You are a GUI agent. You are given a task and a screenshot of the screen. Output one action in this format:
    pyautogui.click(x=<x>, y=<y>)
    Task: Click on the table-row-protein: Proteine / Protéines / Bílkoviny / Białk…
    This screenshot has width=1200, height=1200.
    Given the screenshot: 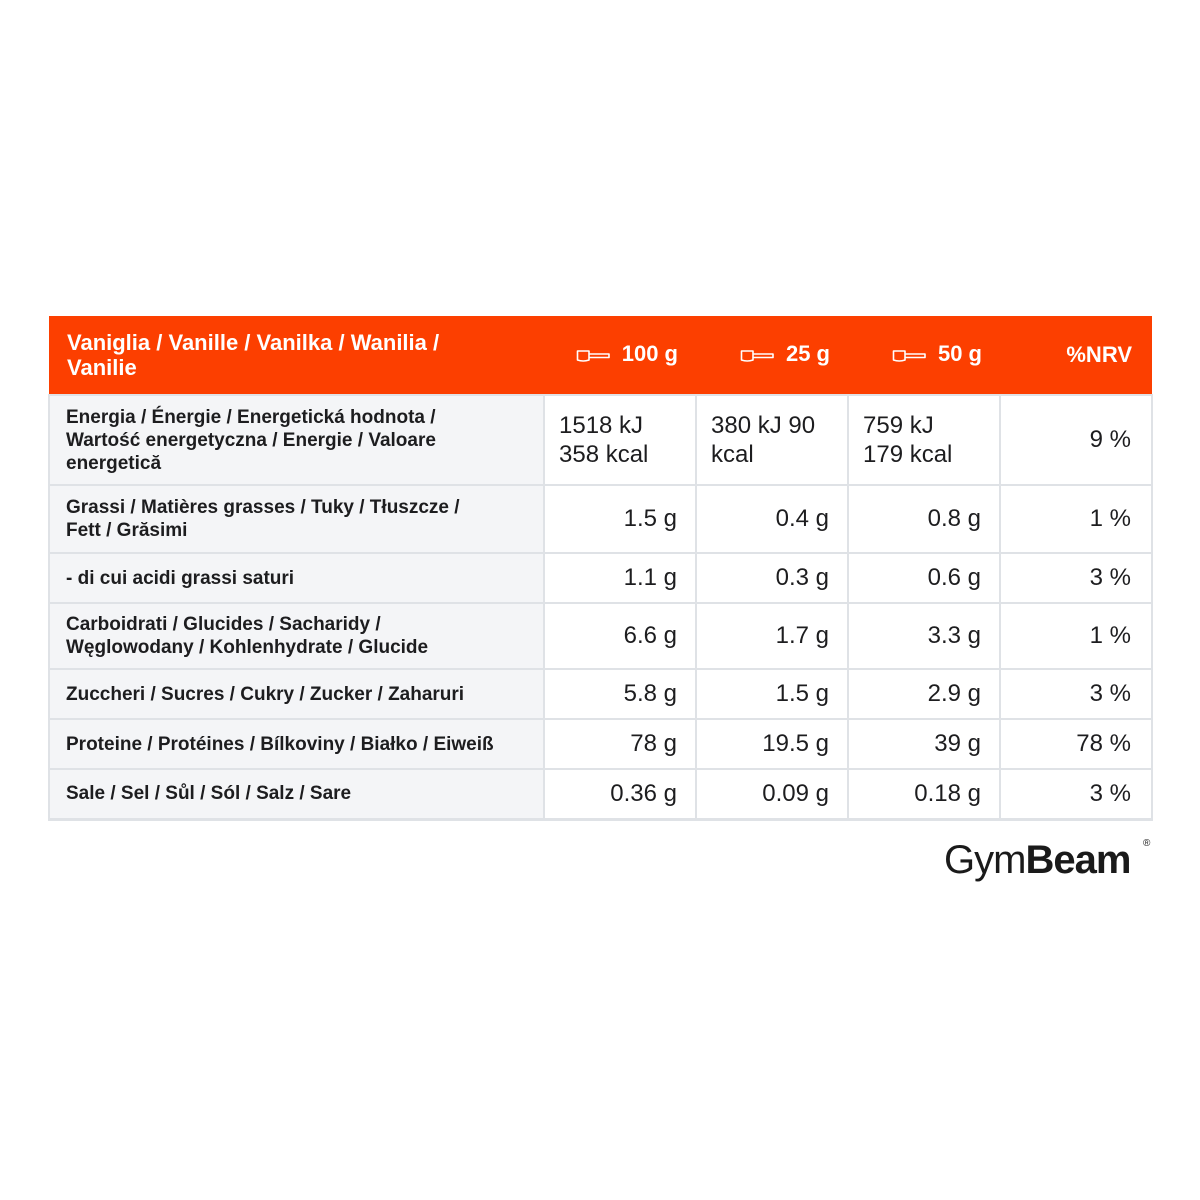 What is the action you would take?
    pyautogui.click(x=600, y=744)
    